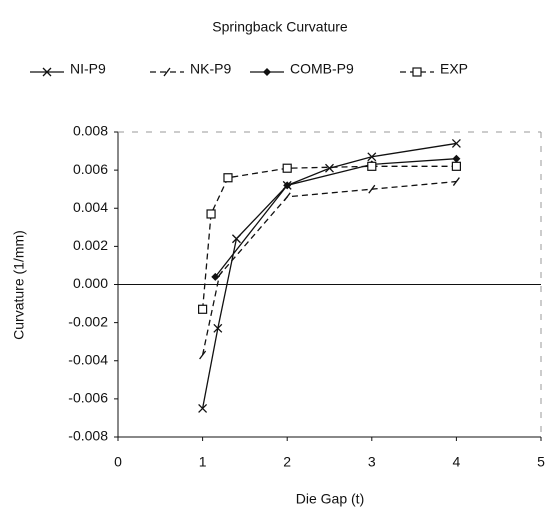 The height and width of the screenshot is (512, 550). Describe the element at coordinates (90, 131) in the screenshot. I see `y-tick-label: 0.008` at that location.